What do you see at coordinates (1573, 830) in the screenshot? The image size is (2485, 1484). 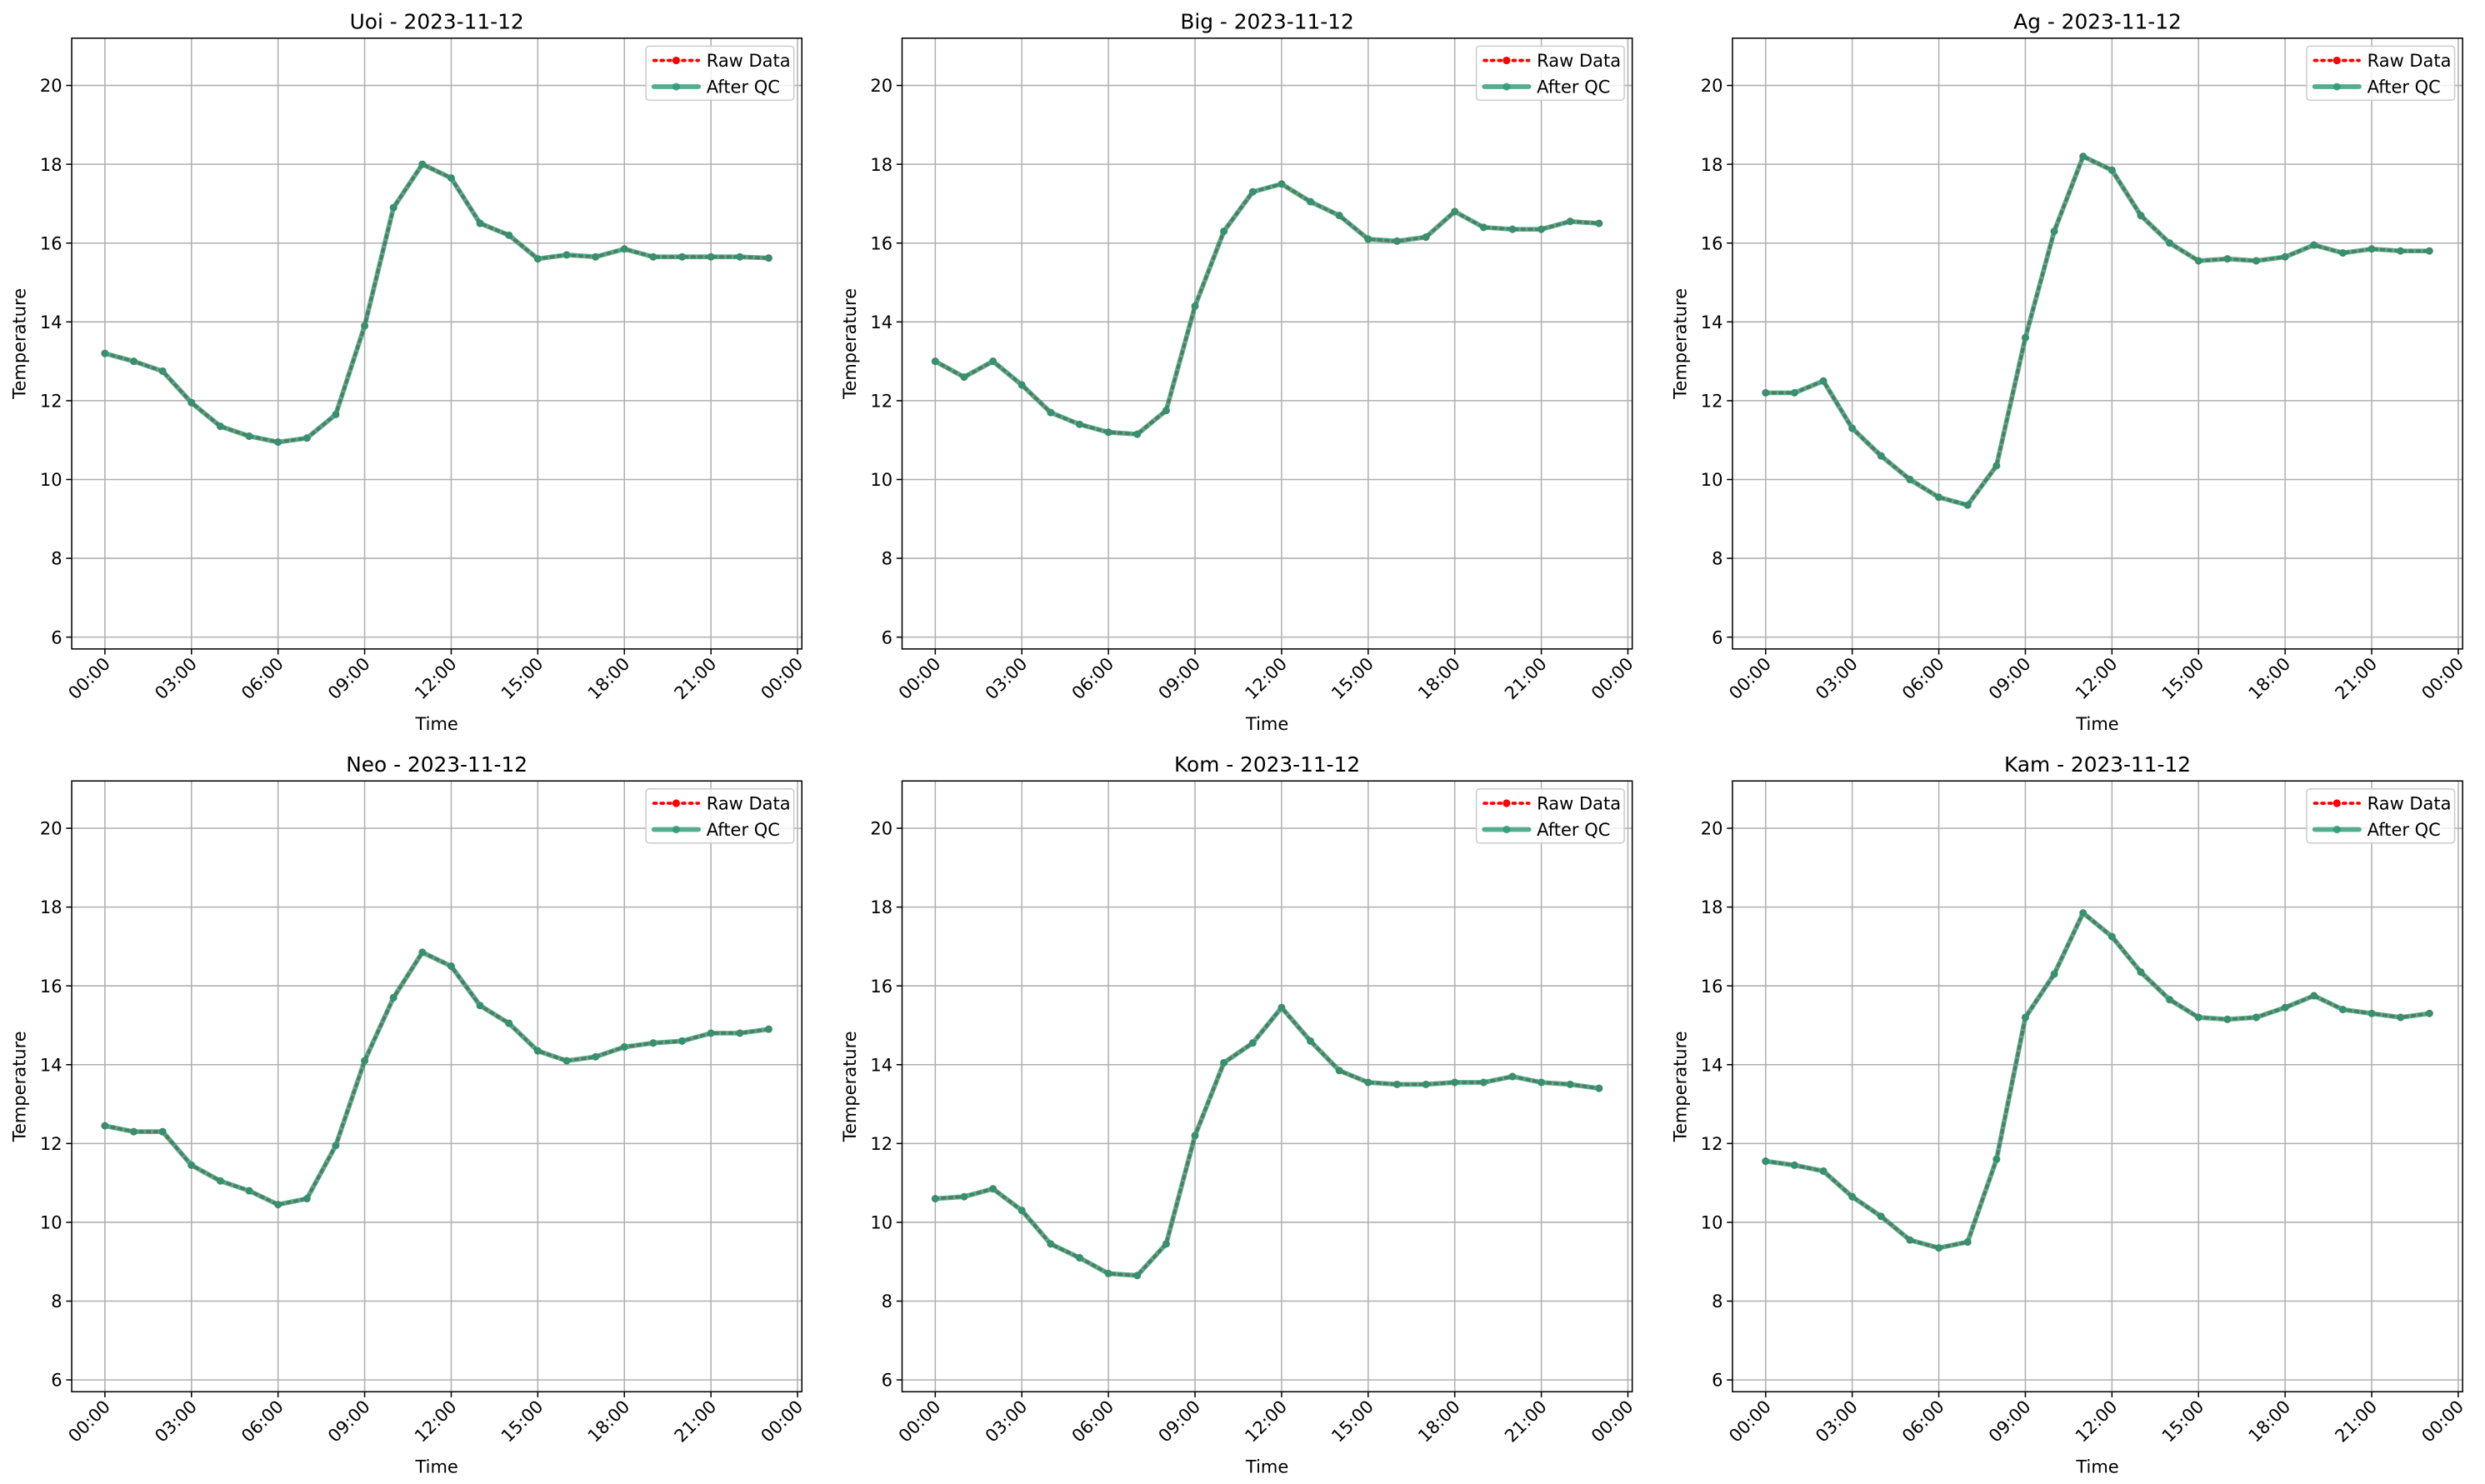 I see `legend-label: After QC` at bounding box center [1573, 830].